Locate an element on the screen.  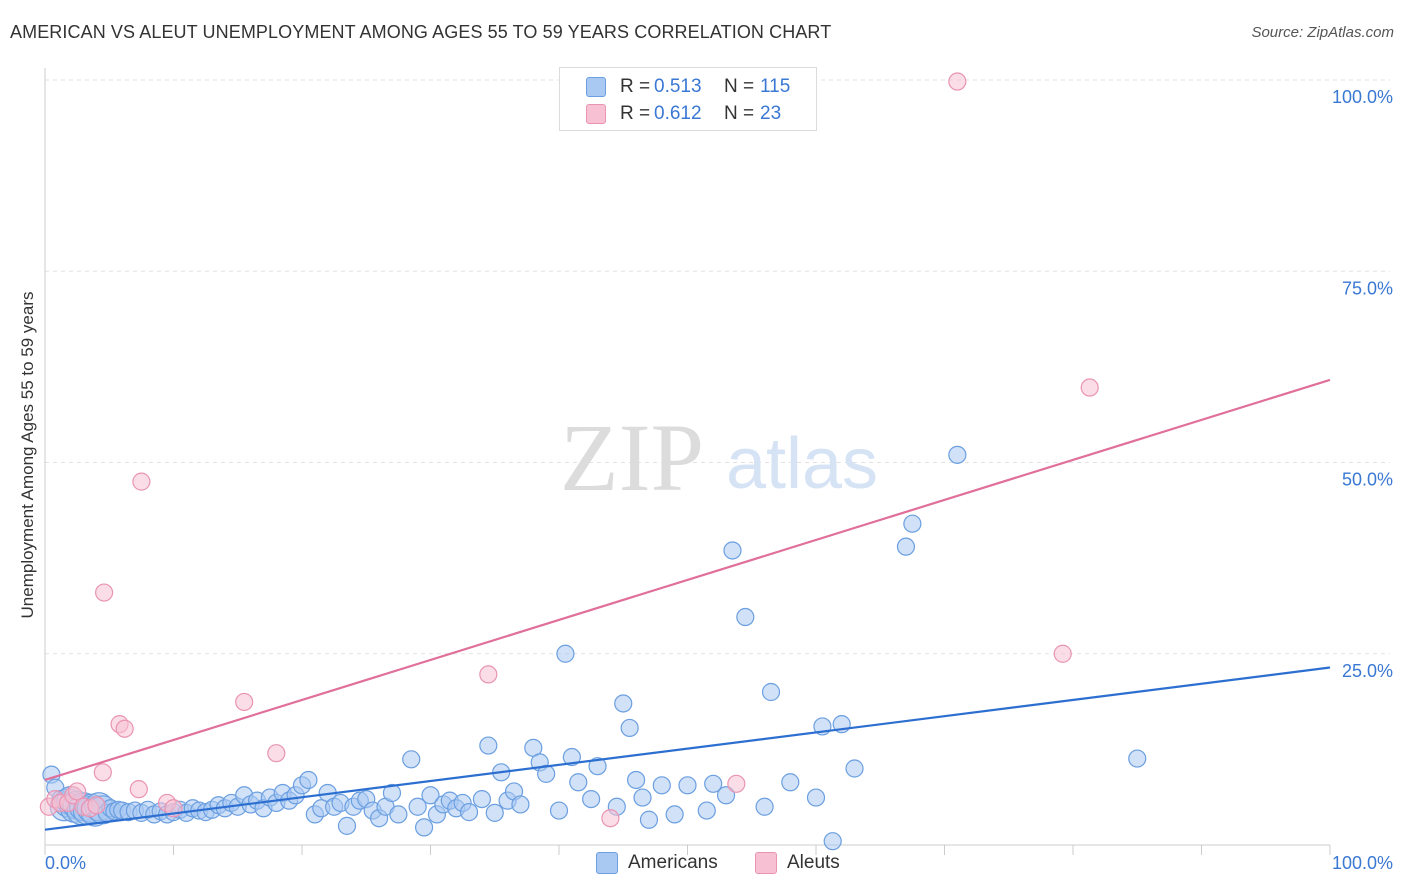
x-tick-label: 100.0% is located at coordinates (1362, 863).